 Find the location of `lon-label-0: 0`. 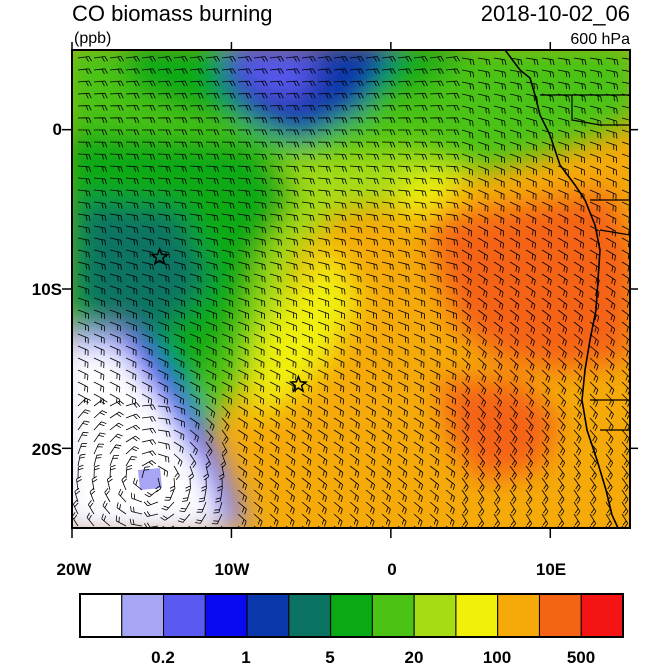

lon-label-0: 0 is located at coordinates (392, 569).